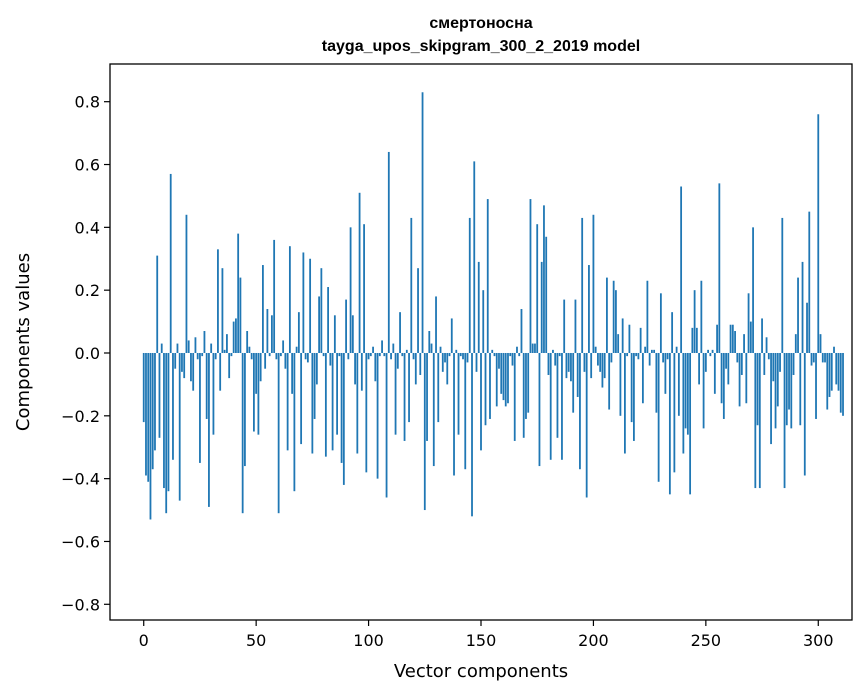 The image size is (867, 696). I want to click on chart-title: смертоносна, so click(480, 23).